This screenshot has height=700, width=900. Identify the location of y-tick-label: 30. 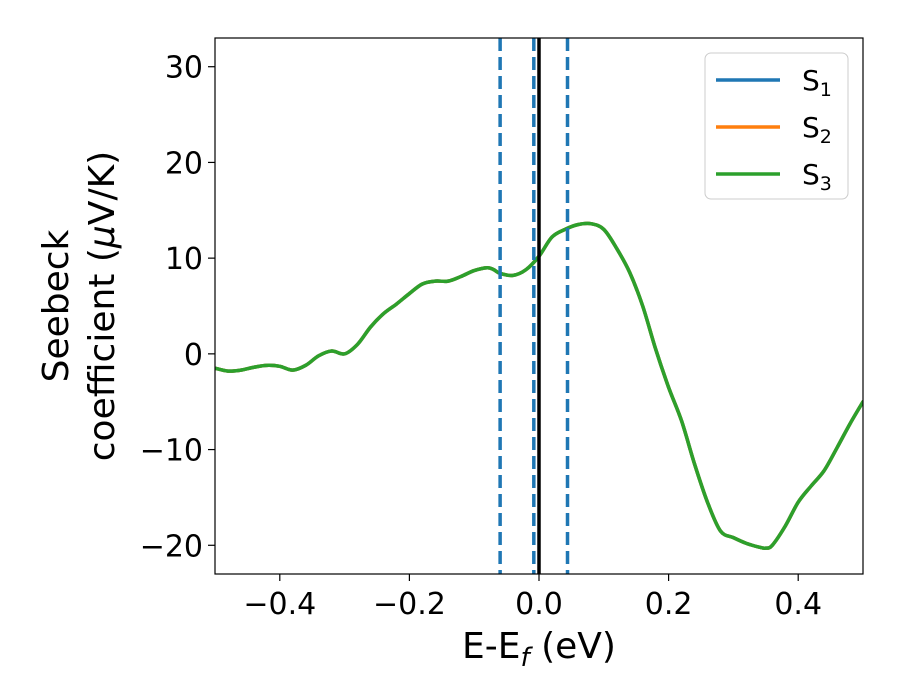
(184, 68).